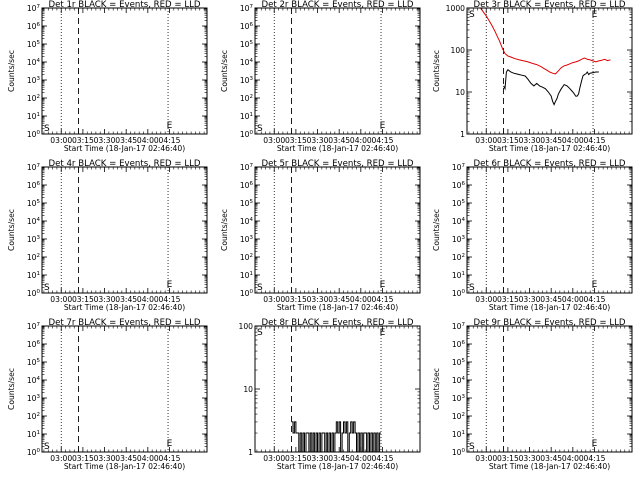 The width and height of the screenshot is (640, 480). I want to click on y-tick-label: 1, so click(462, 134).